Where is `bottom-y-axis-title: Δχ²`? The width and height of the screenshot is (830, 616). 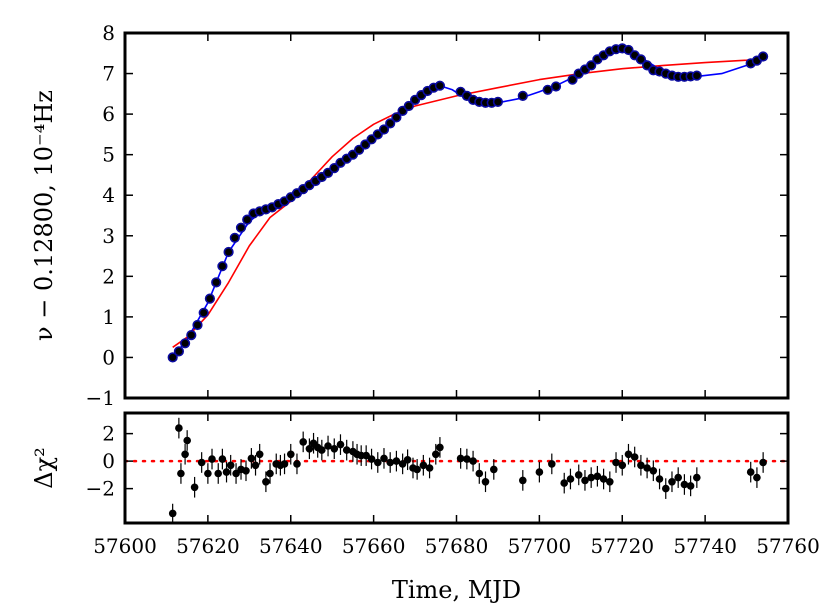 bottom-y-axis-title: Δχ² is located at coordinates (44, 468).